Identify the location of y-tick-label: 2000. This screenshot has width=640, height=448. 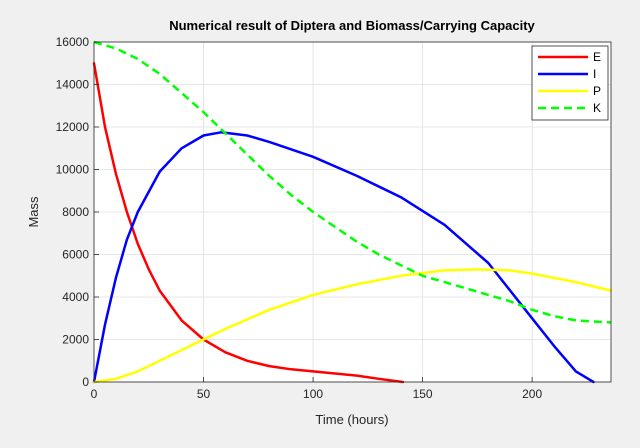
(75, 340).